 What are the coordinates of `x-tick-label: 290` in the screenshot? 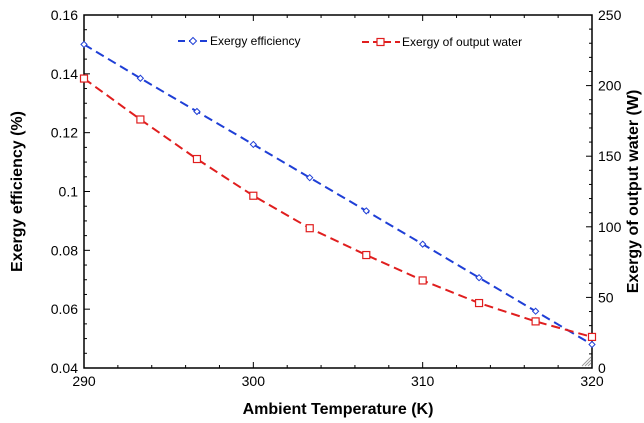 It's located at (84, 381).